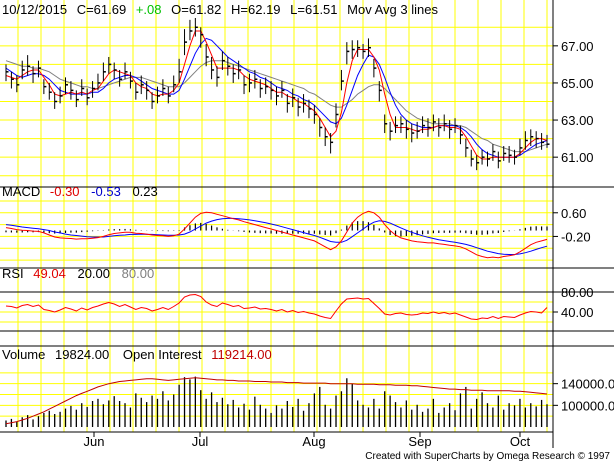 Image resolution: width=614 pixels, height=463 pixels. I want to click on macd-signal-line, so click(276, 236).